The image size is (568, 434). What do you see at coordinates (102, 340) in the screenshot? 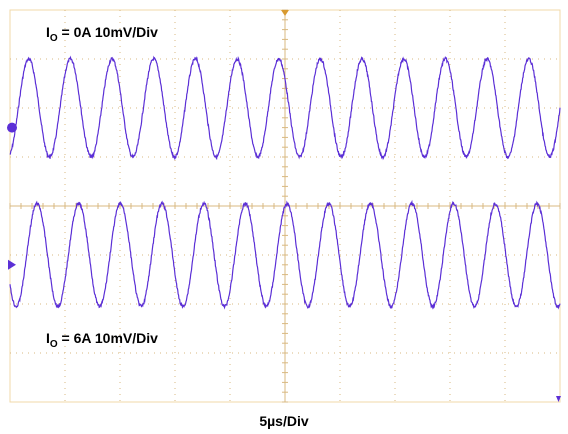
I see `trace-label-2: IO = 6A 10mV/Div` at bounding box center [102, 340].